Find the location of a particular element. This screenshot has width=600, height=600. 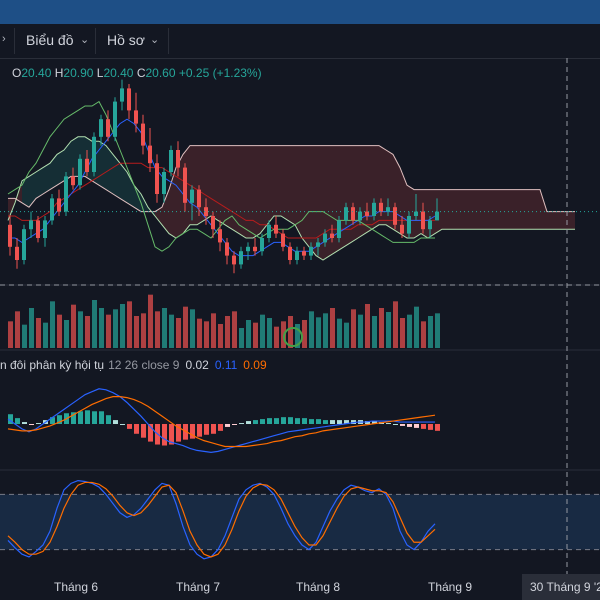

high-key: H is located at coordinates (59, 73).